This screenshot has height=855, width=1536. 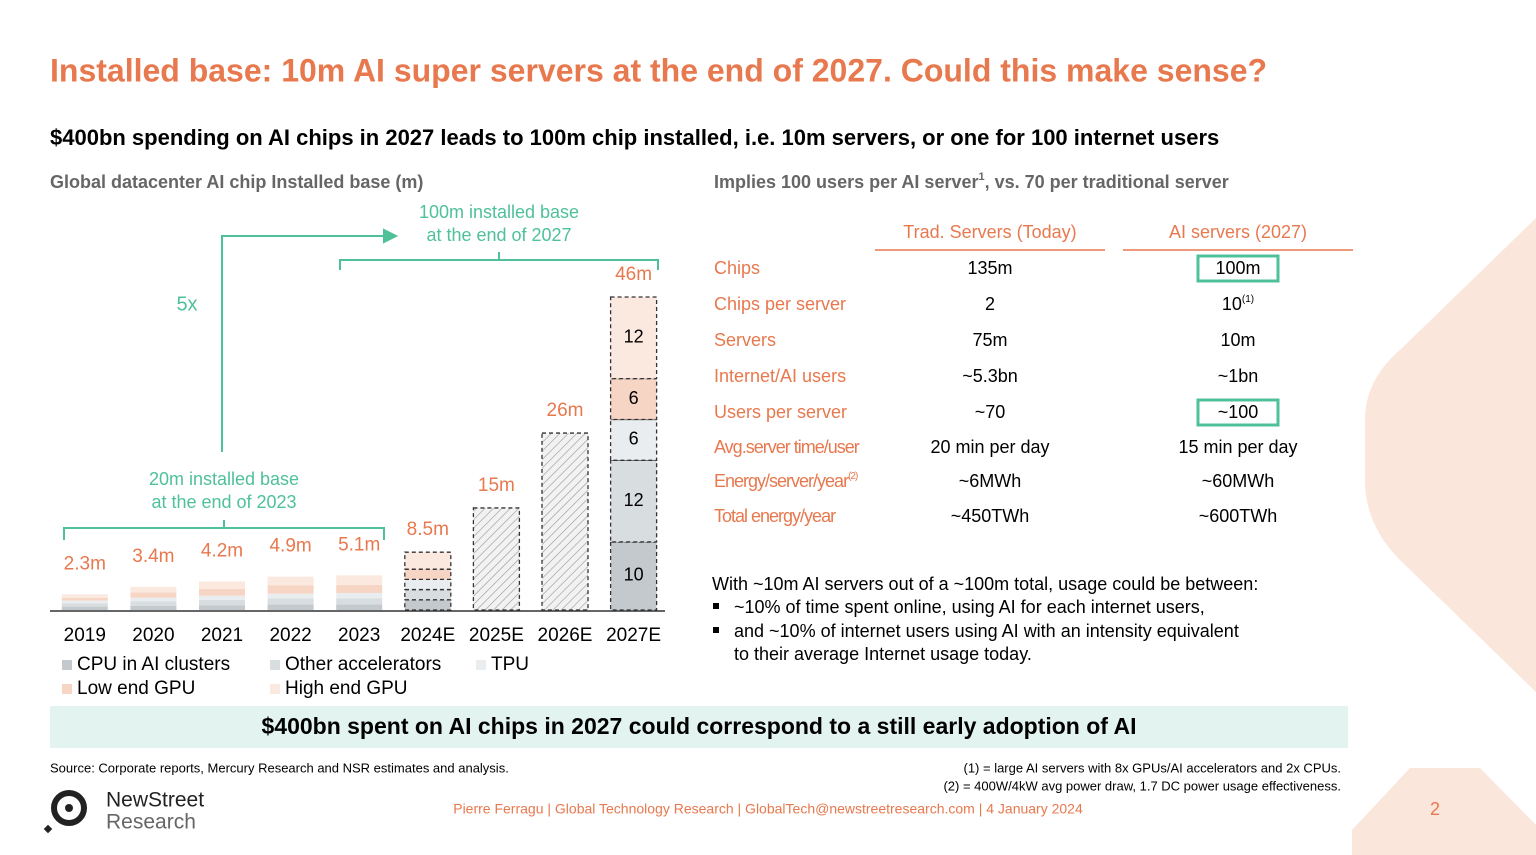 I want to click on cell: 20 min per day, so click(x=989, y=447).